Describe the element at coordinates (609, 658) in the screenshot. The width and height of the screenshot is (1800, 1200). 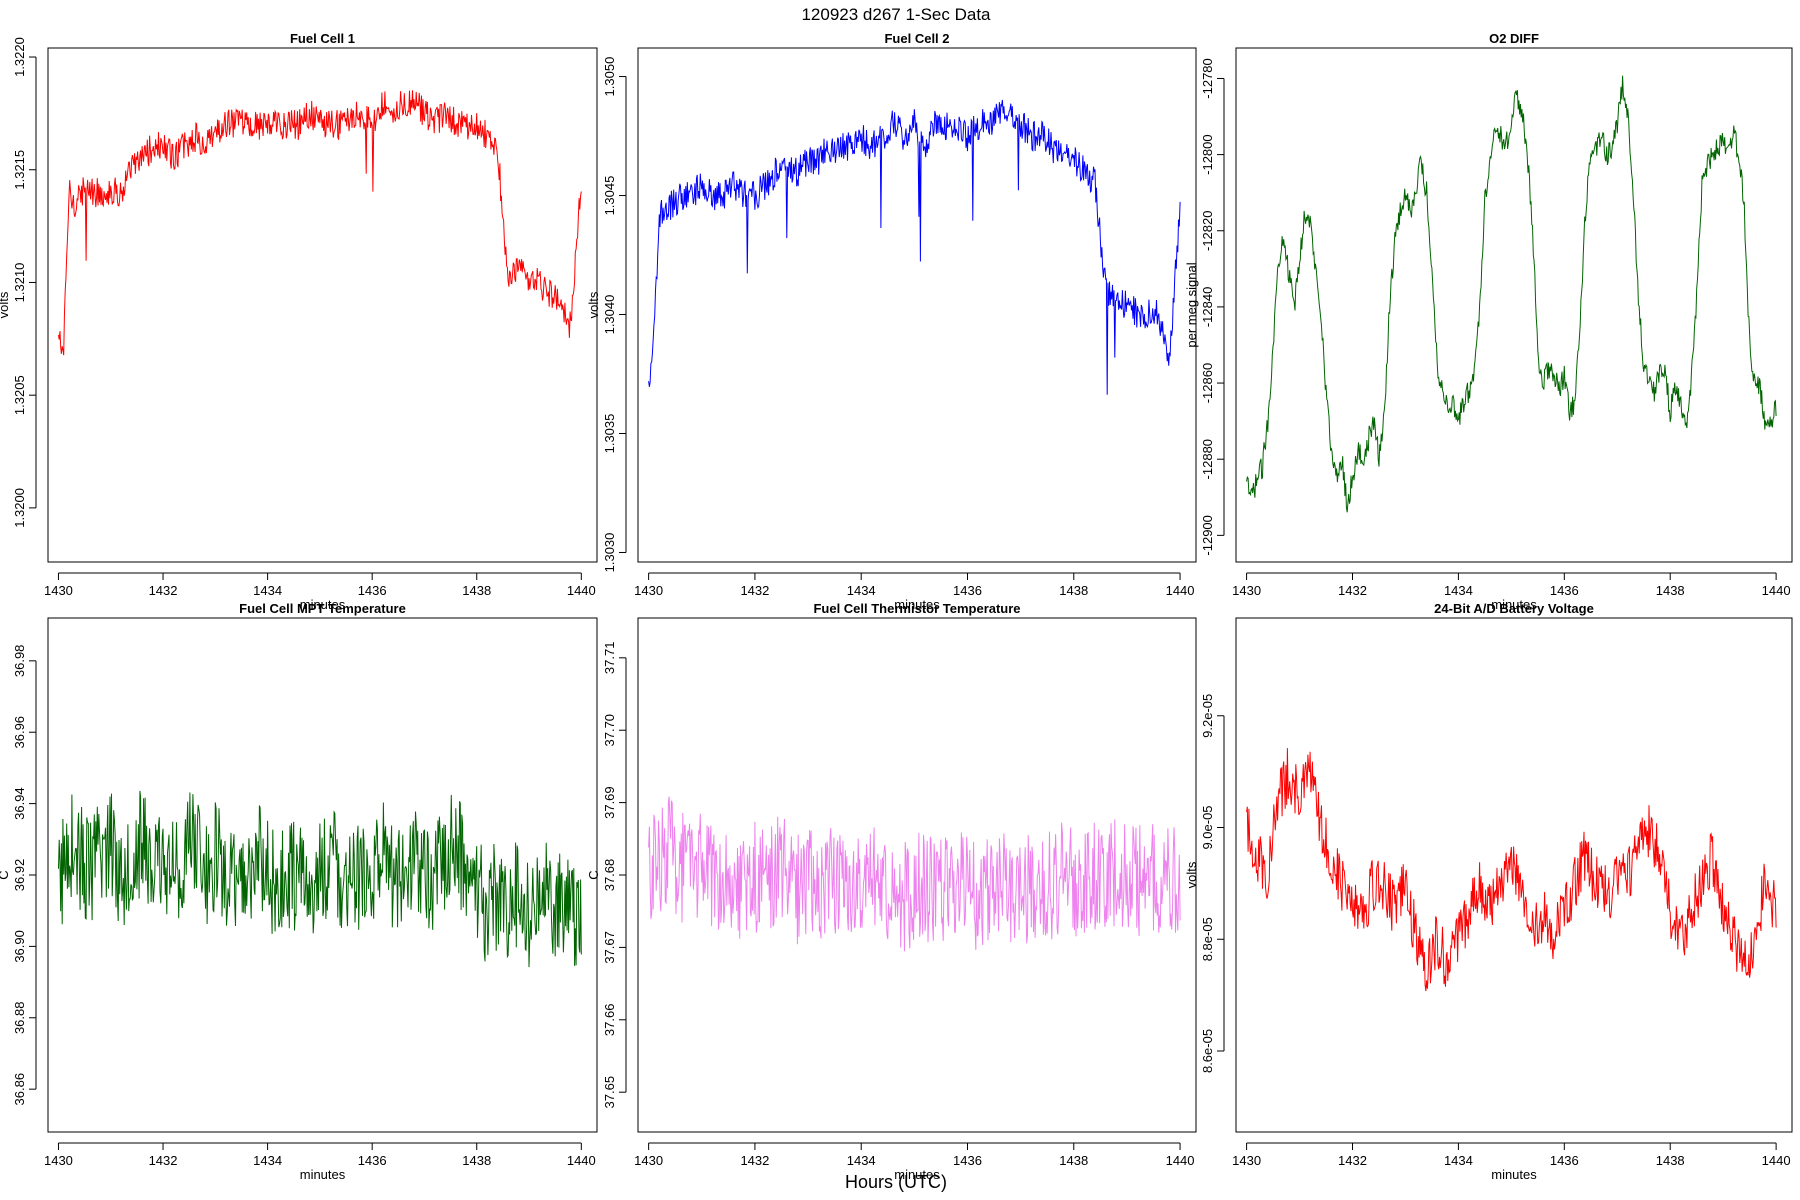
I see `y-tick-label: 37.71` at that location.